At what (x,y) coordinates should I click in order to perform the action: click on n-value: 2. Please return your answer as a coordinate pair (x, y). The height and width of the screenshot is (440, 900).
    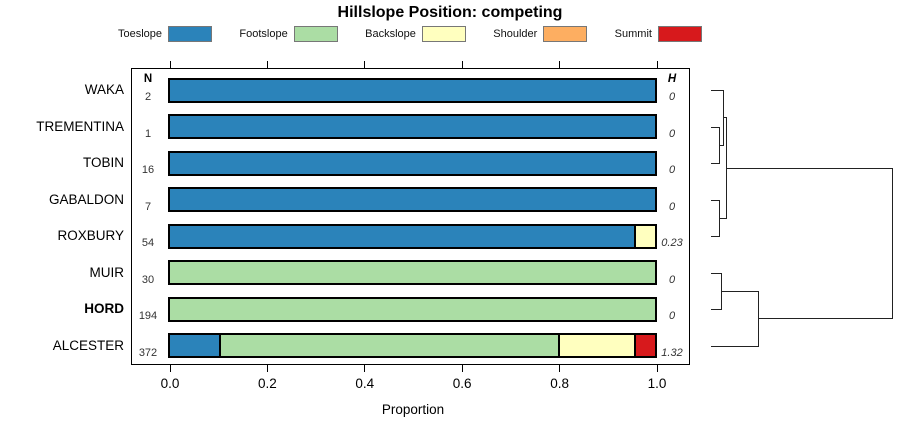
    Looking at the image, I should click on (148, 97).